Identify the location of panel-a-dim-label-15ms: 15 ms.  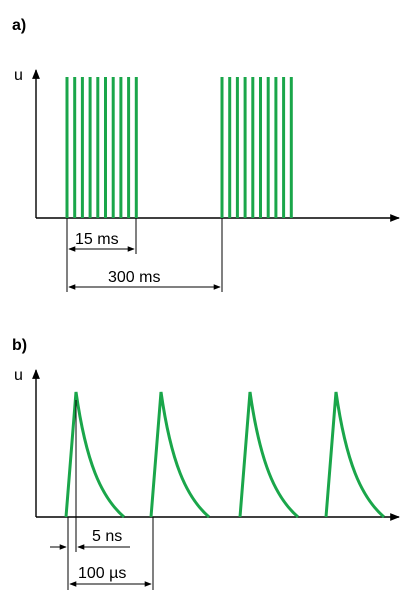
(97, 239).